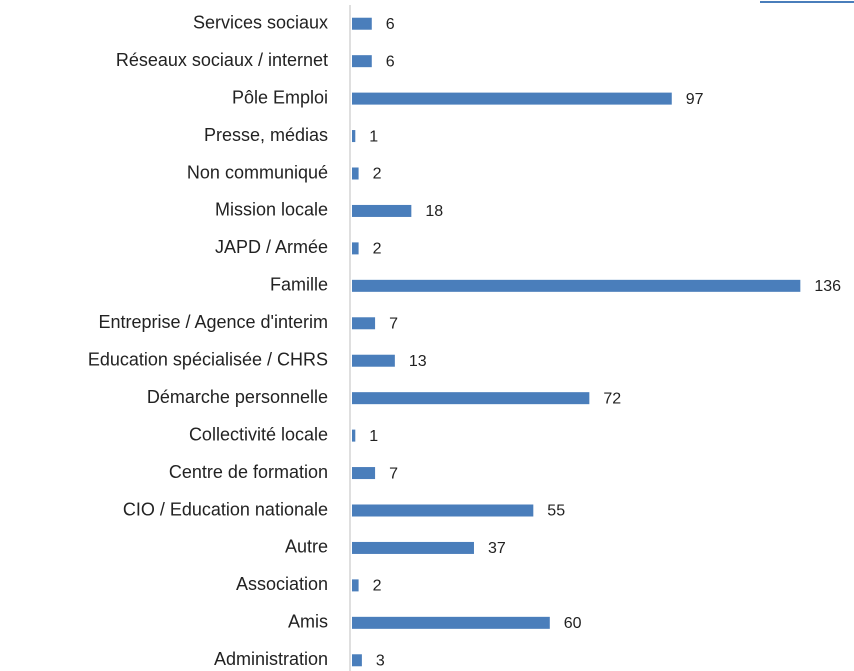  I want to click on value-label: 136, so click(827, 286).